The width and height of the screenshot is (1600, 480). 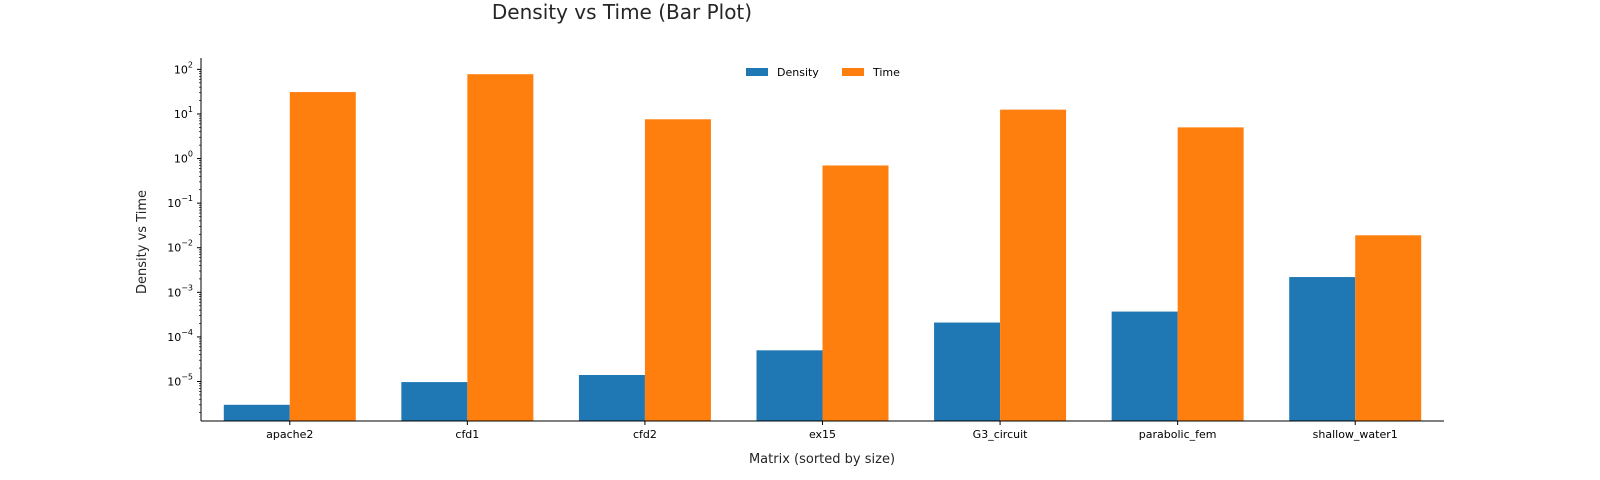 What do you see at coordinates (434, 401) in the screenshot?
I see `bar-density-cfd1` at bounding box center [434, 401].